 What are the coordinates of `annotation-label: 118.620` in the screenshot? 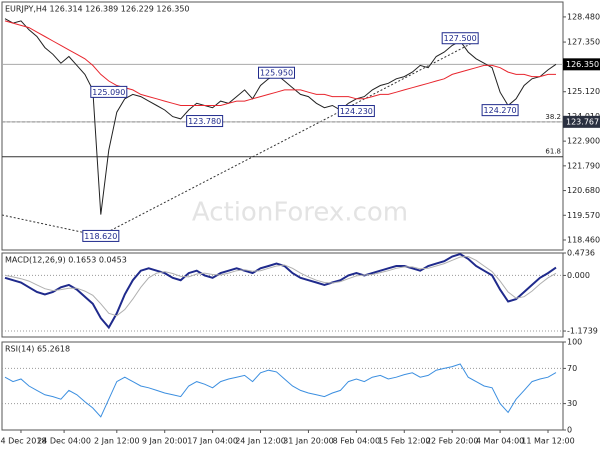 It's located at (100, 236).